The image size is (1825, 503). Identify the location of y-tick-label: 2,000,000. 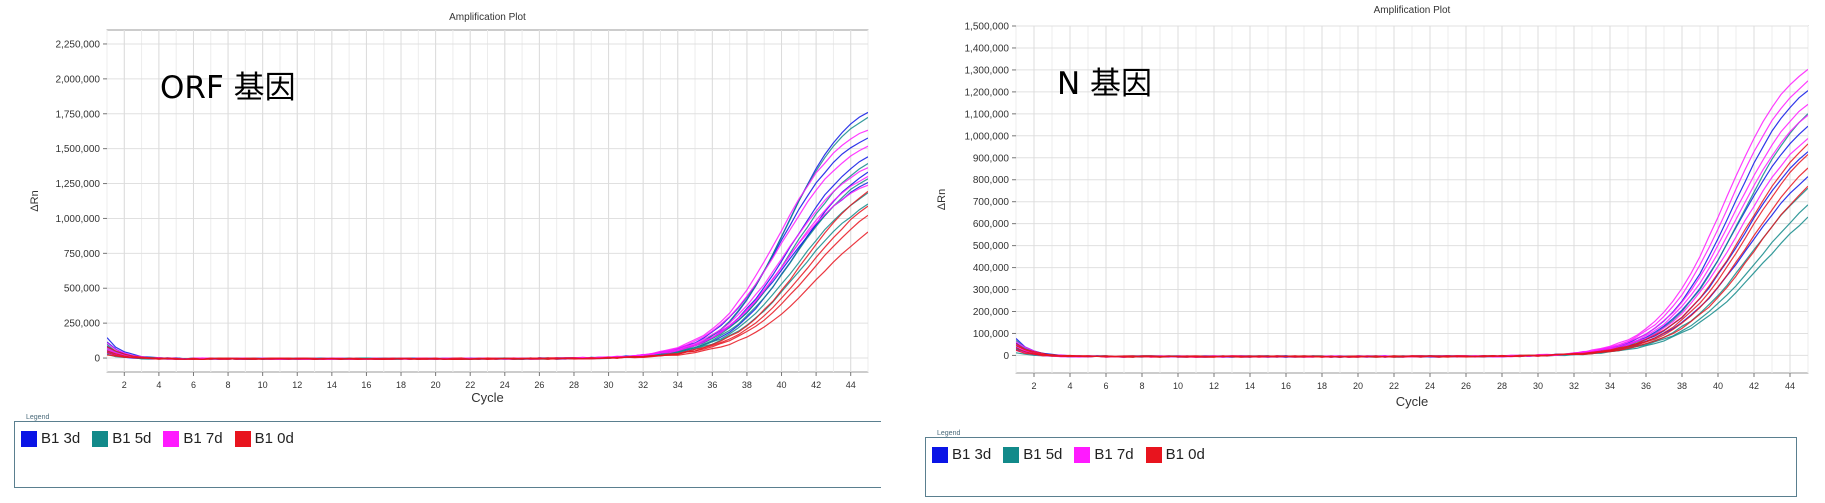
(78, 79).